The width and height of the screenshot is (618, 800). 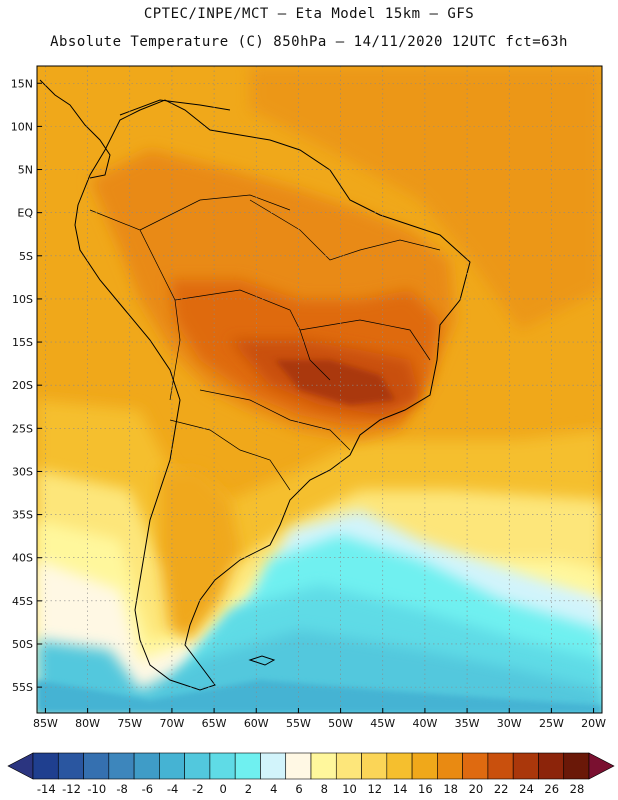 What do you see at coordinates (22, 83) in the screenshot?
I see `lat-tick-label: 15N` at bounding box center [22, 83].